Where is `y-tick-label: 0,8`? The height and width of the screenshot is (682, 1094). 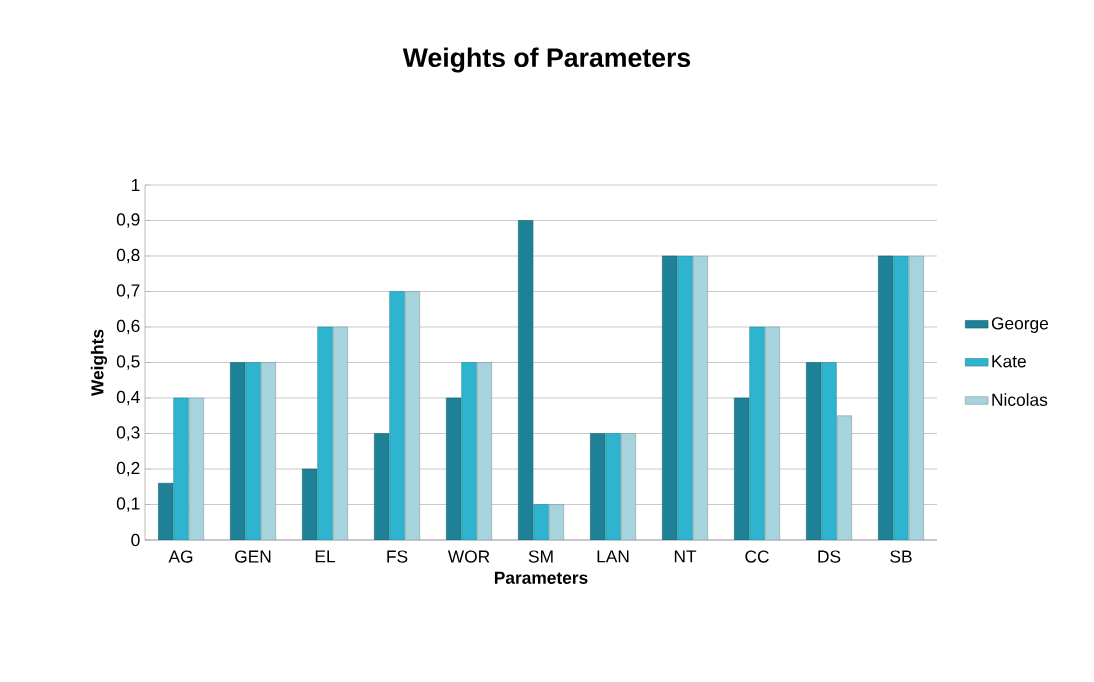 y-tick-label: 0,8 is located at coordinates (128, 256).